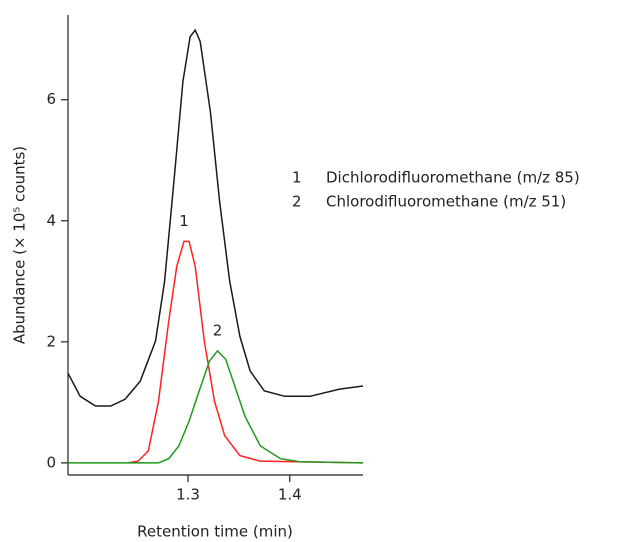 The width and height of the screenshot is (620, 542). Describe the element at coordinates (51, 462) in the screenshot. I see `y-tick-label: 0` at that location.